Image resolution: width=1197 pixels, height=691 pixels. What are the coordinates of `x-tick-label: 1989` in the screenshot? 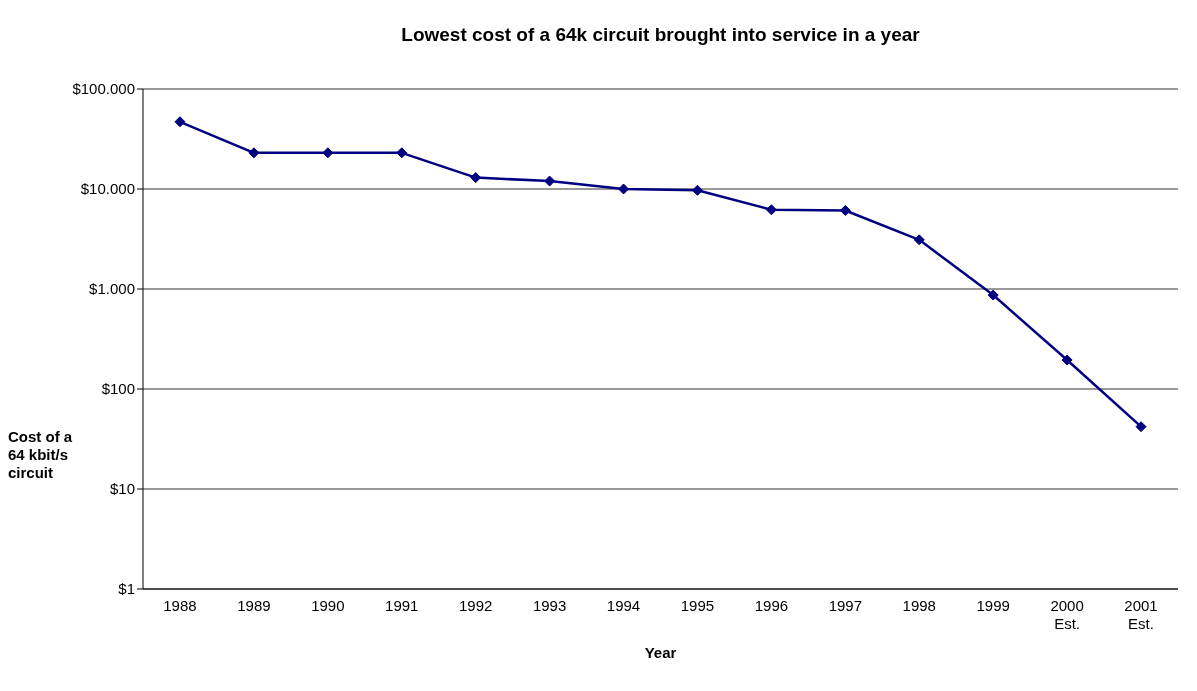 It's located at (254, 605).